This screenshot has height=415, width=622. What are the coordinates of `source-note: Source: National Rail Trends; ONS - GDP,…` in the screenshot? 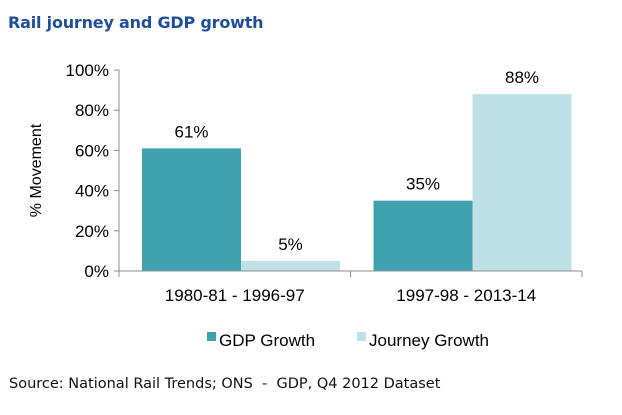 It's located at (225, 384).